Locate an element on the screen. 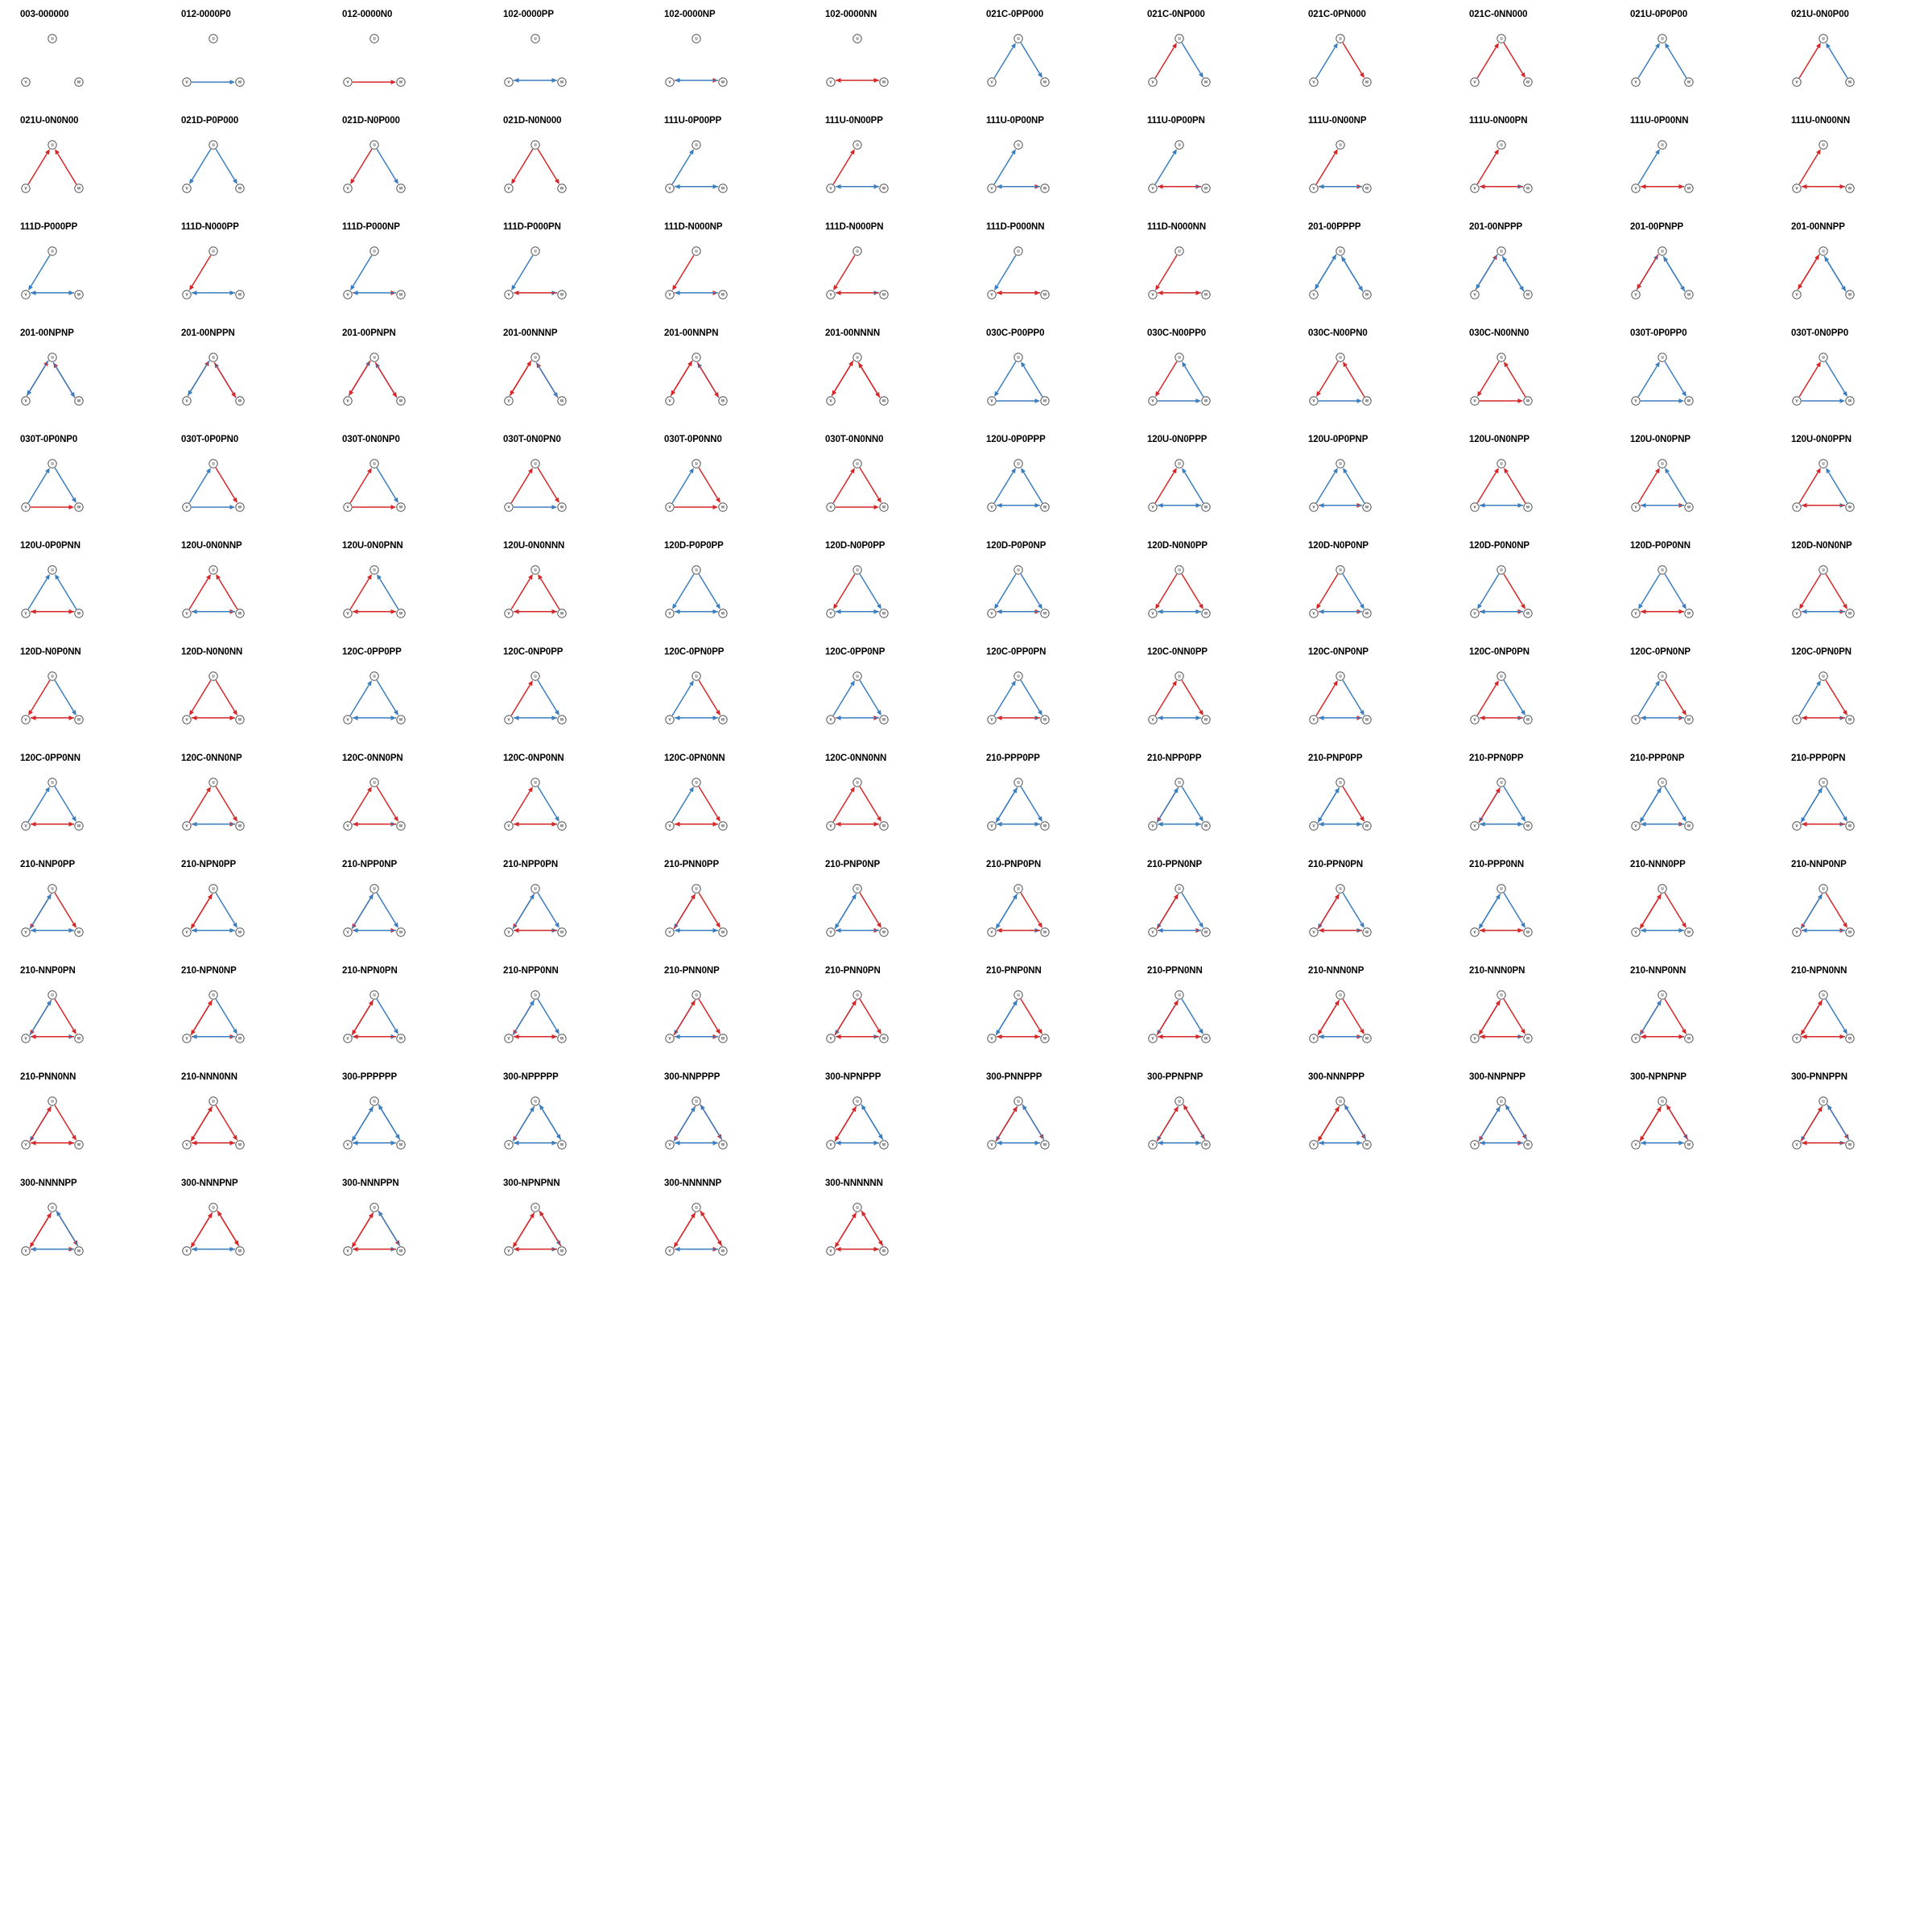 Image resolution: width=1932 pixels, height=1932 pixels. triad-cell: 120C-0NP0NN u v w is located at coordinates (563, 797).